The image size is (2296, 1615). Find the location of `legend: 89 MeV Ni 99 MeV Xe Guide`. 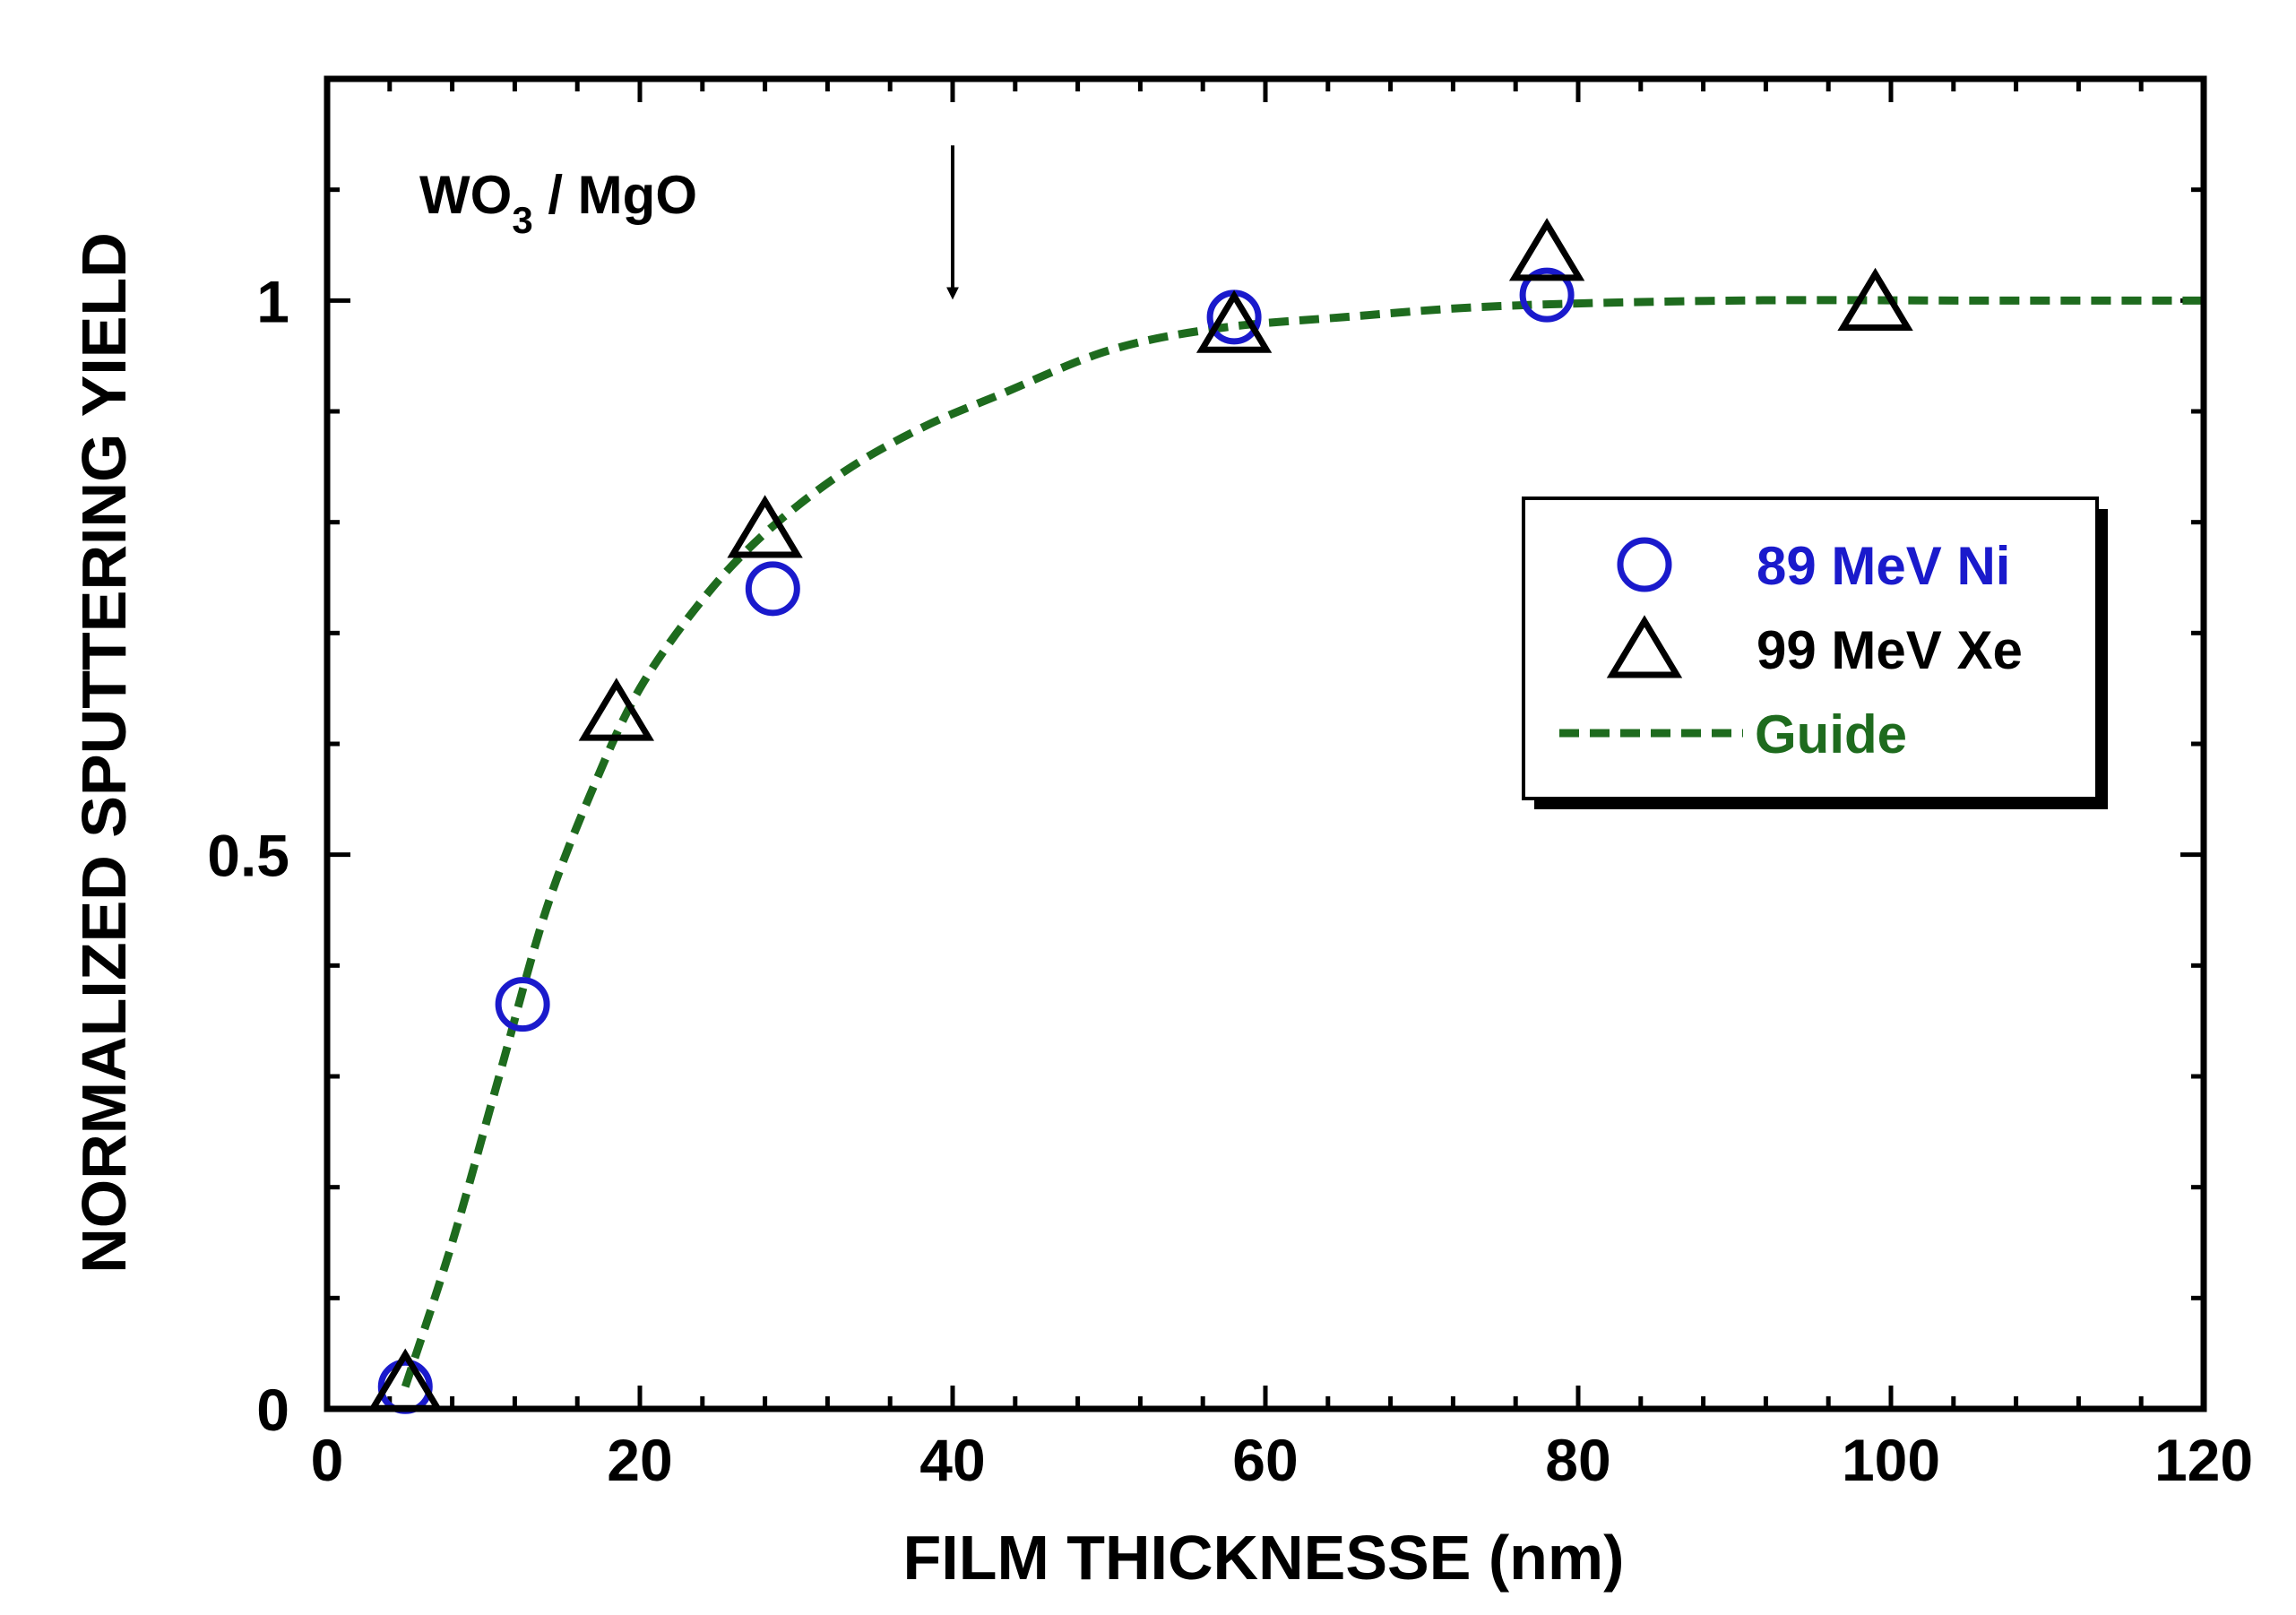

legend: 89 MeV Ni 99 MeV Xe Guide is located at coordinates (1815, 653).